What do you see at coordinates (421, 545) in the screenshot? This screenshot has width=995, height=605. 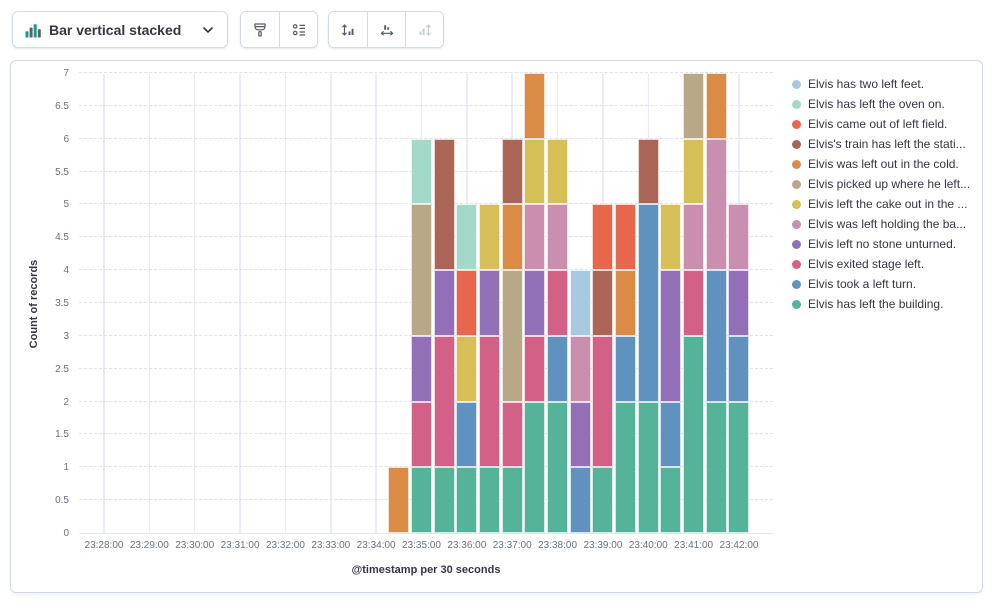 I see `x-tick-label: 23:35:00` at bounding box center [421, 545].